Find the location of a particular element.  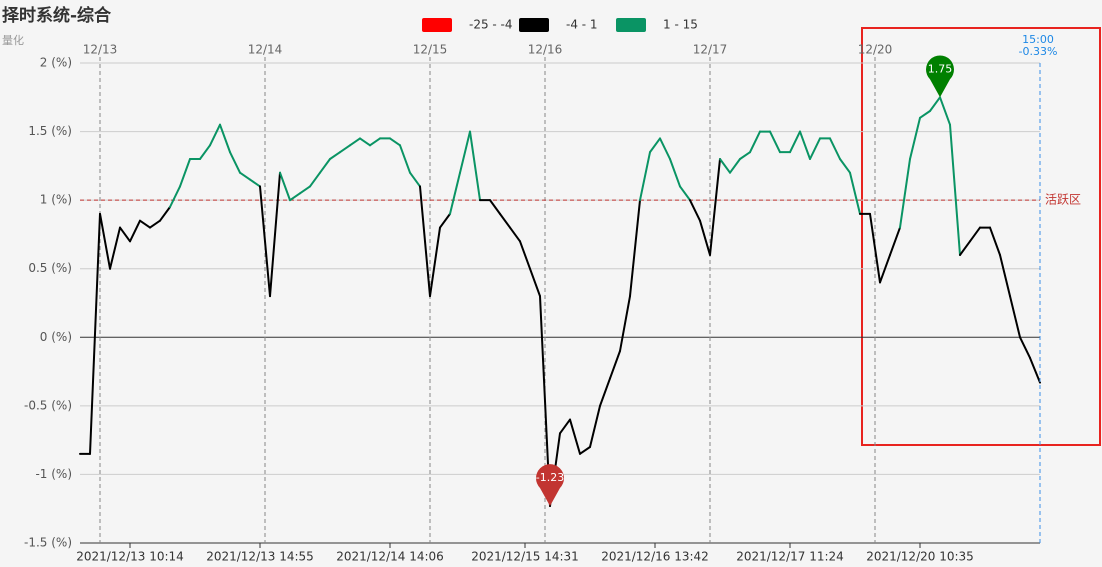

chart-subtitle: 量化 is located at coordinates (13, 40).